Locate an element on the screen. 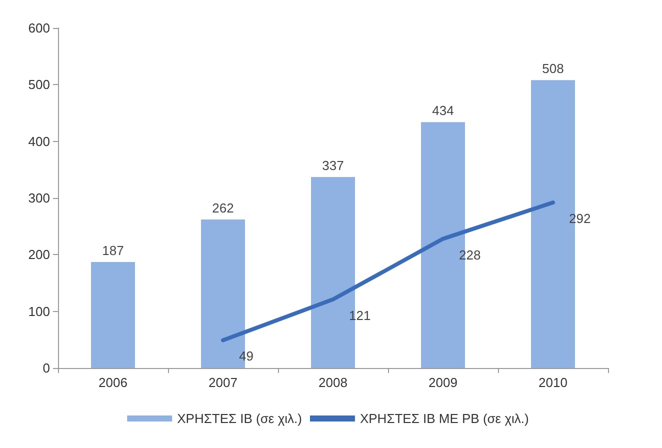  y-tick-label: 300 is located at coordinates (39, 198).